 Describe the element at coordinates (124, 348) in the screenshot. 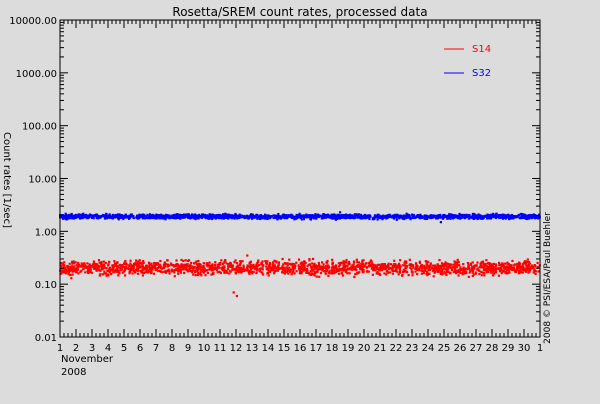

I see `x-tick-label: 5` at that location.